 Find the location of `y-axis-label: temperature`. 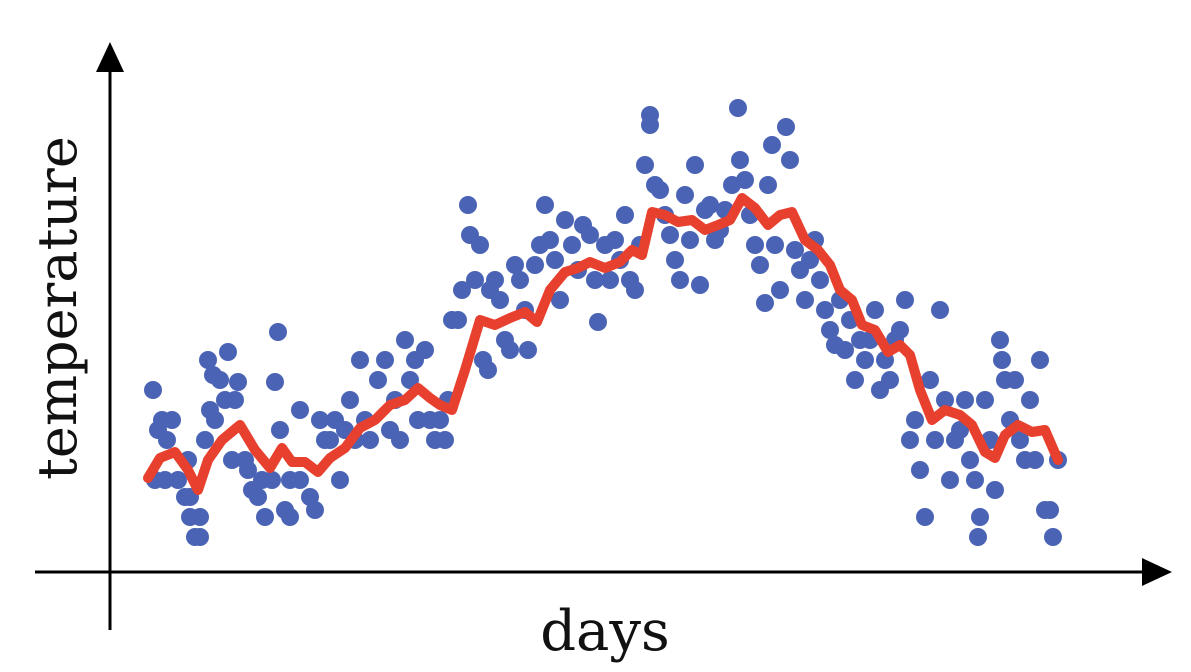

y-axis-label: temperature is located at coordinates (57, 308).